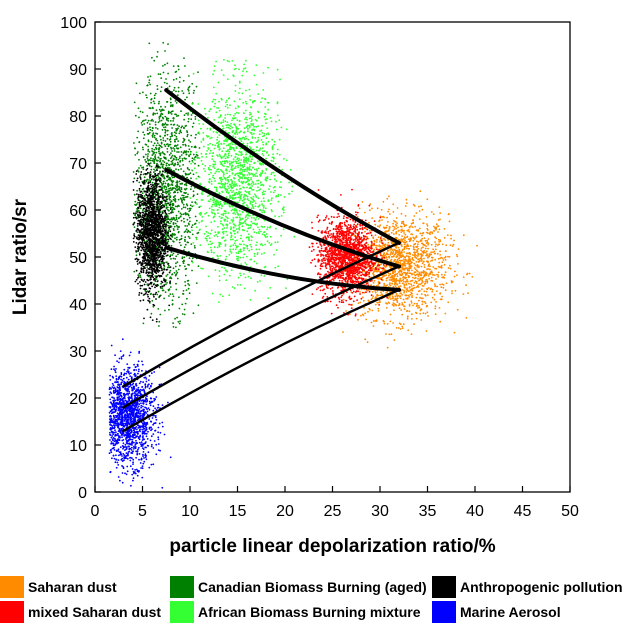  I want to click on x-tick-label: 50, so click(570, 511).